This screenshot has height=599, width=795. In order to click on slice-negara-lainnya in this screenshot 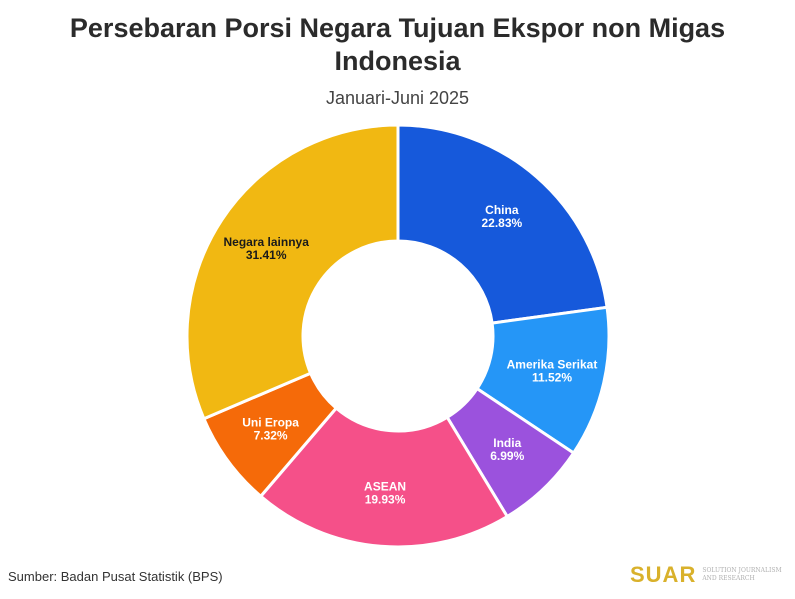, I will do `click(292, 272)`.